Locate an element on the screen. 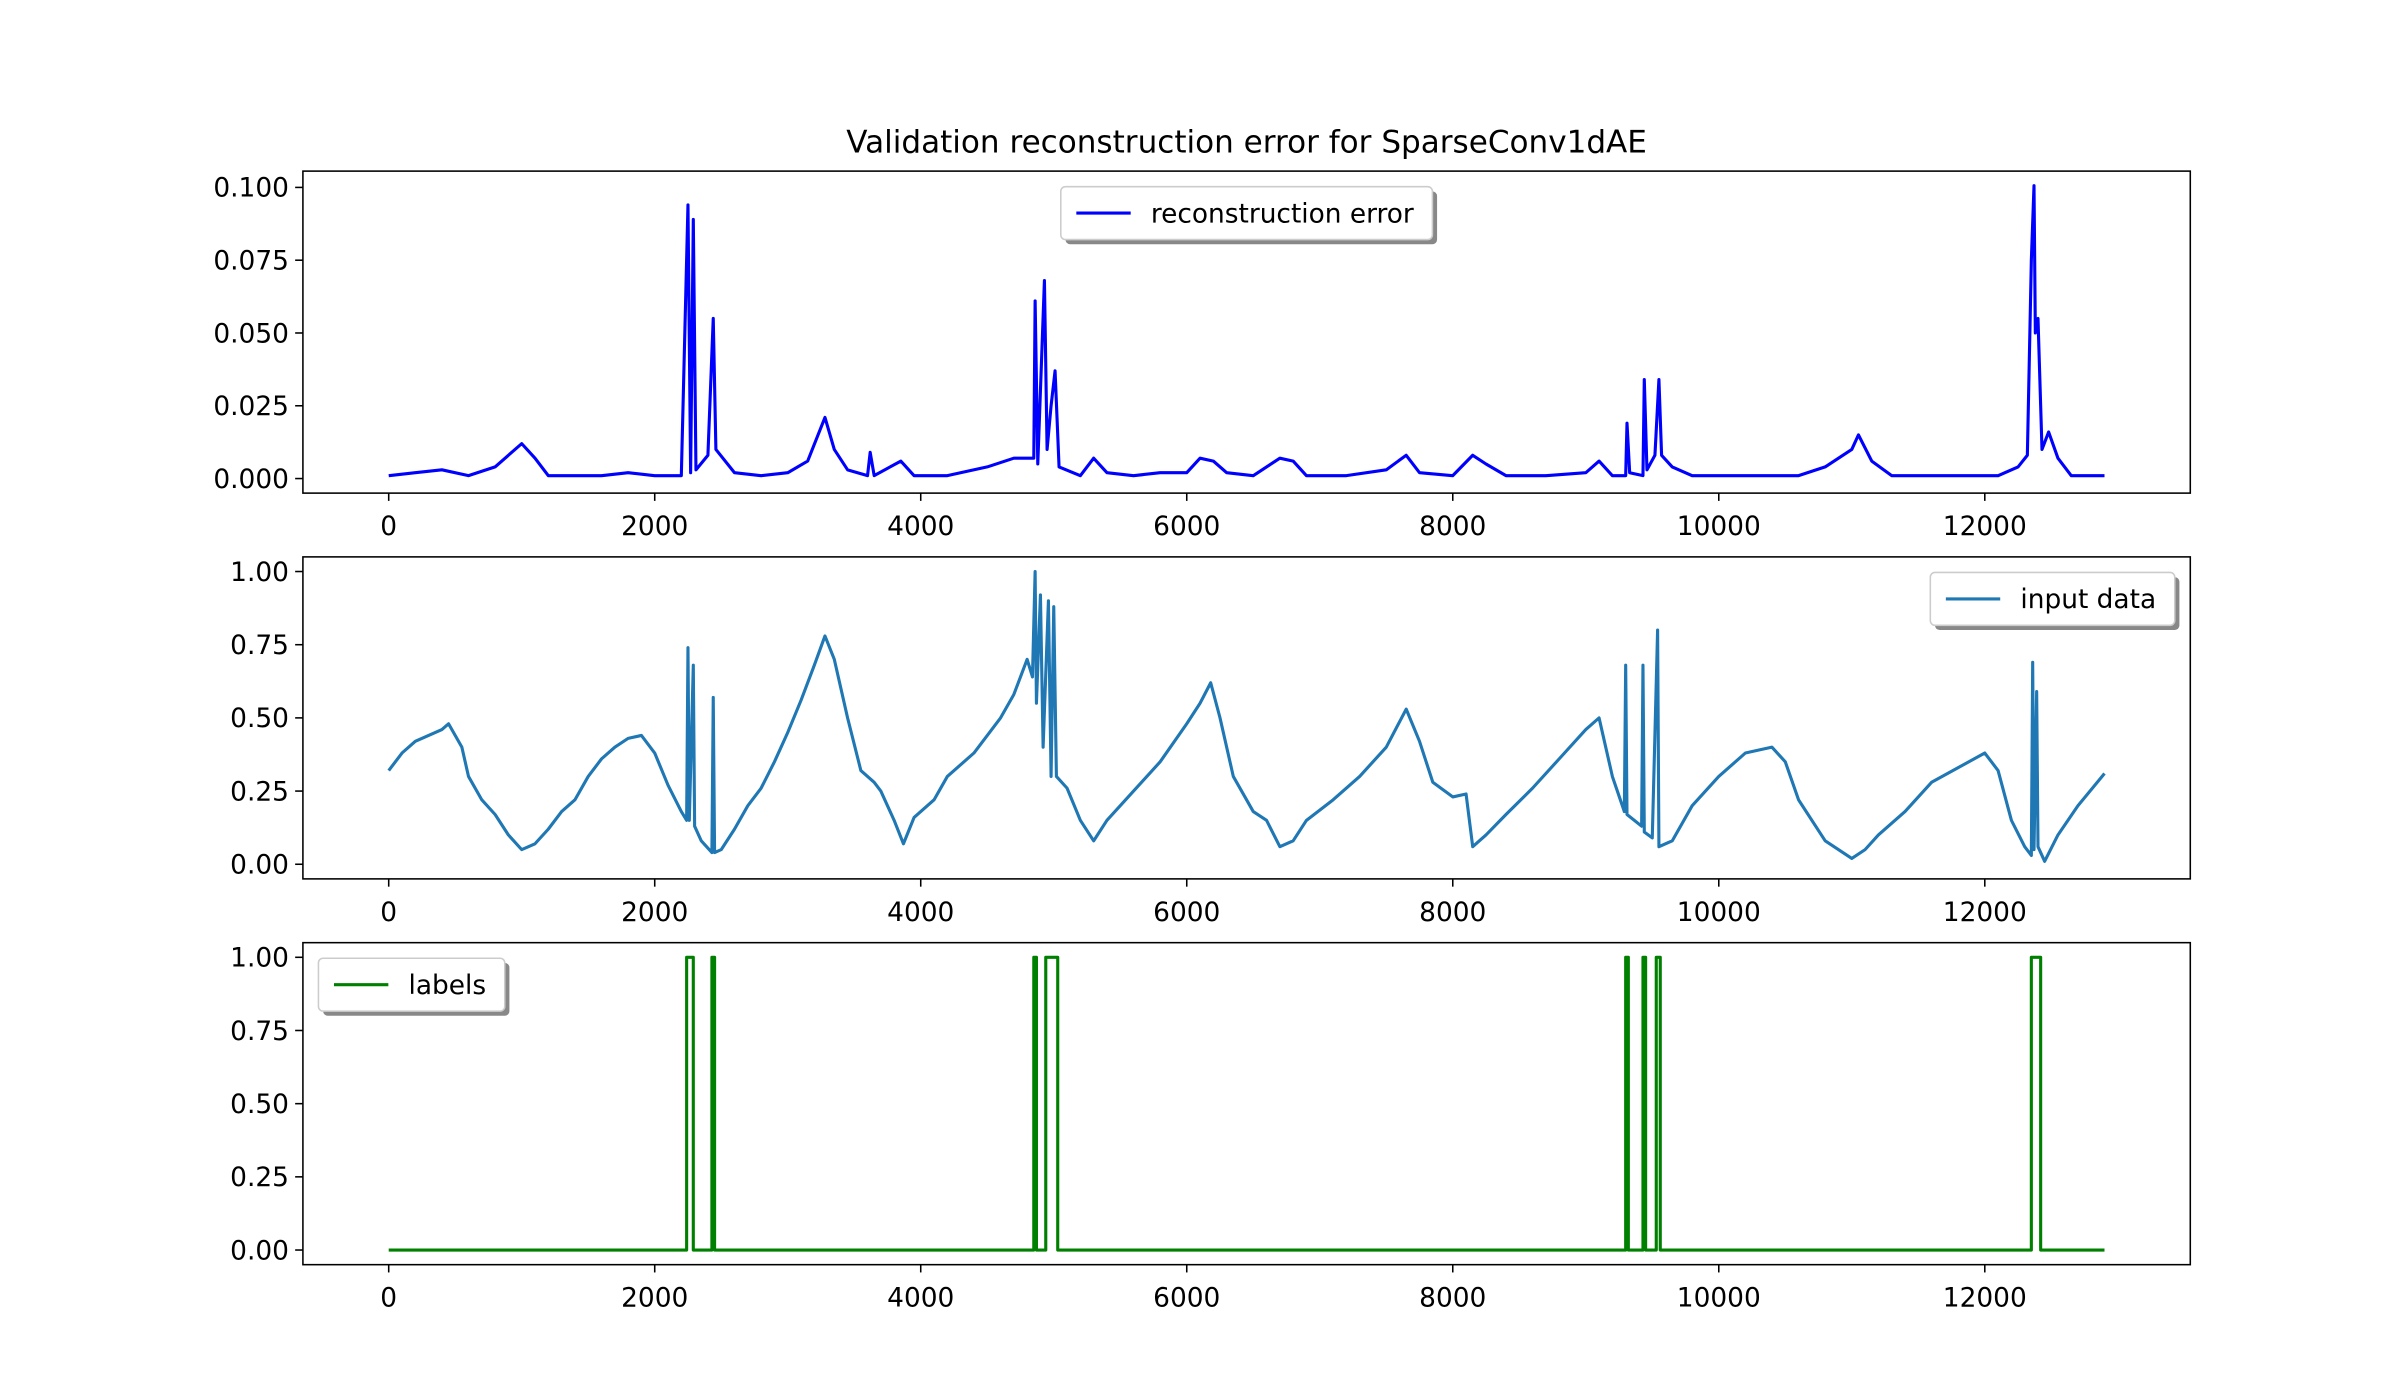 The image size is (2400, 1400). legend-label: input data is located at coordinates (2088, 599).